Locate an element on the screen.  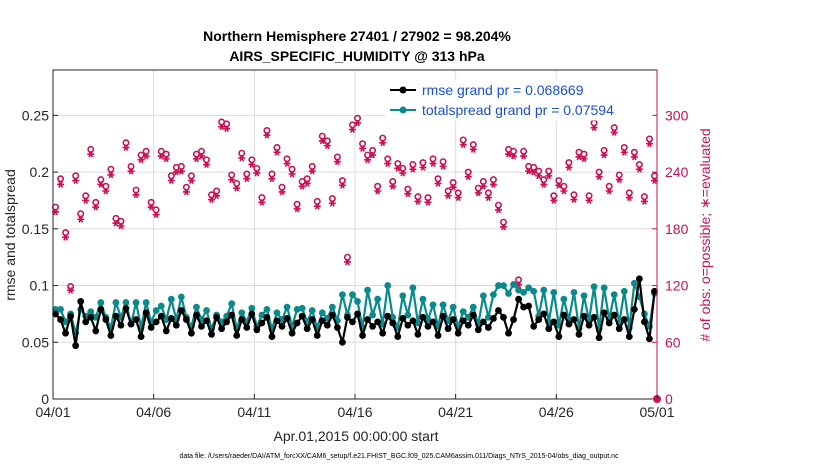
y-tick-label-5: 0.25 is located at coordinates (35, 115).